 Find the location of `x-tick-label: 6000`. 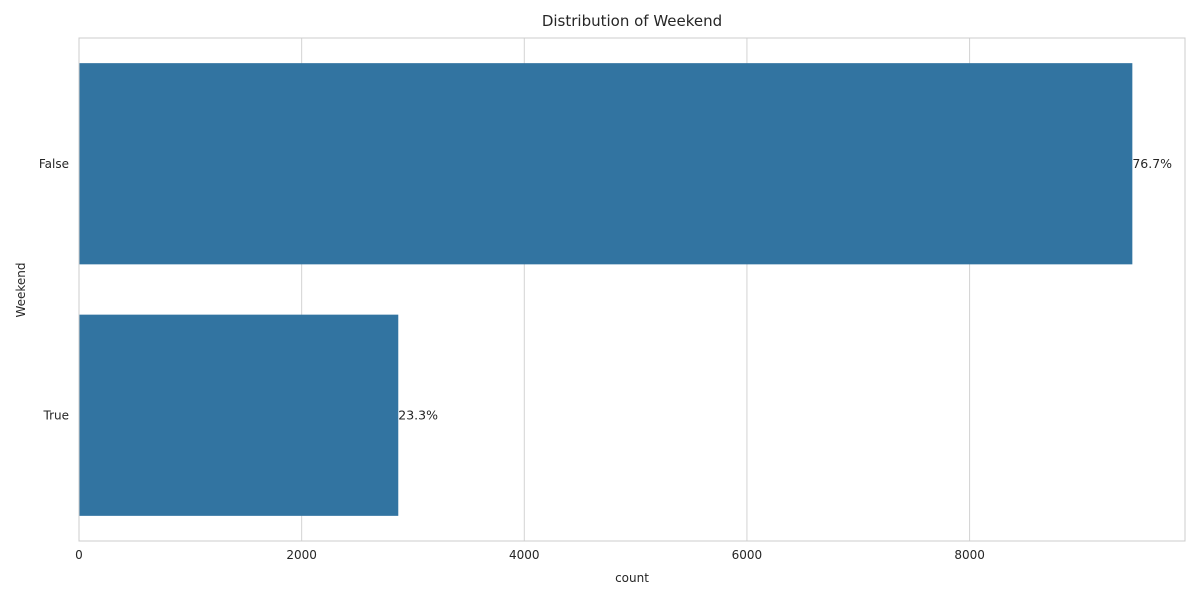

x-tick-label: 6000 is located at coordinates (747, 555).